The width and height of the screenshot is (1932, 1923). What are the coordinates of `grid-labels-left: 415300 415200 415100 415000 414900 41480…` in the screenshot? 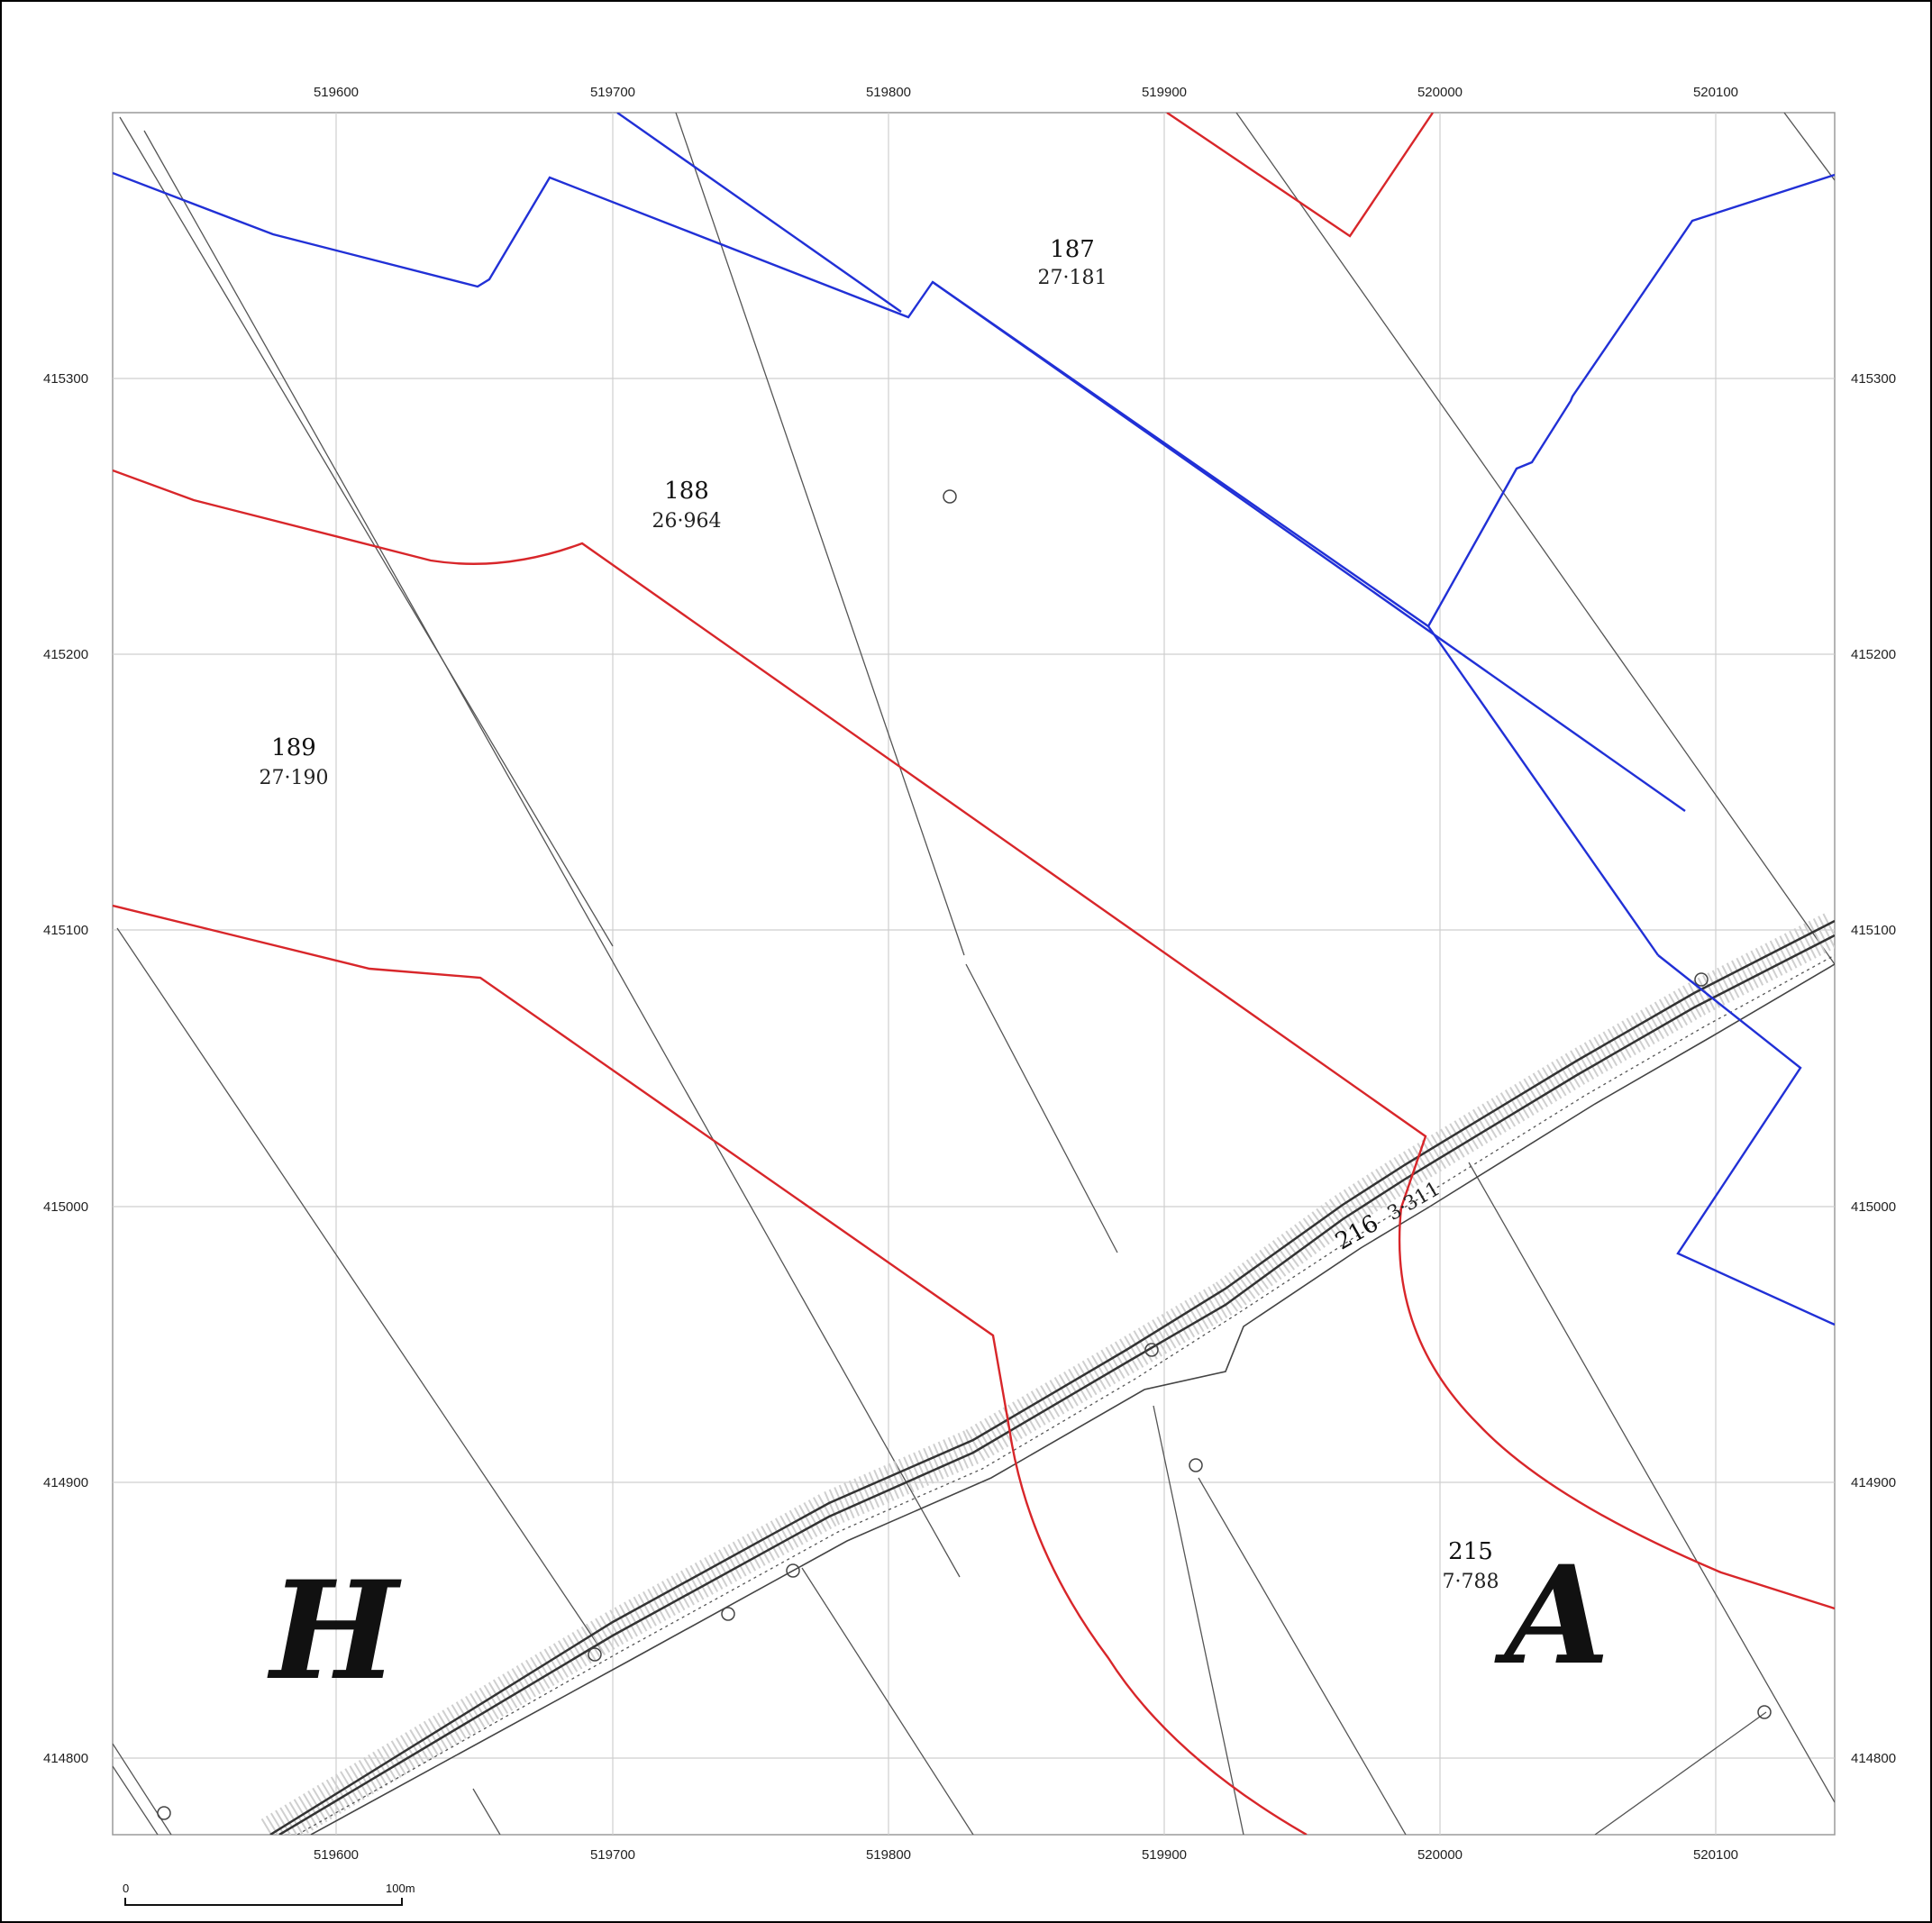 It's located at (65, 1068).